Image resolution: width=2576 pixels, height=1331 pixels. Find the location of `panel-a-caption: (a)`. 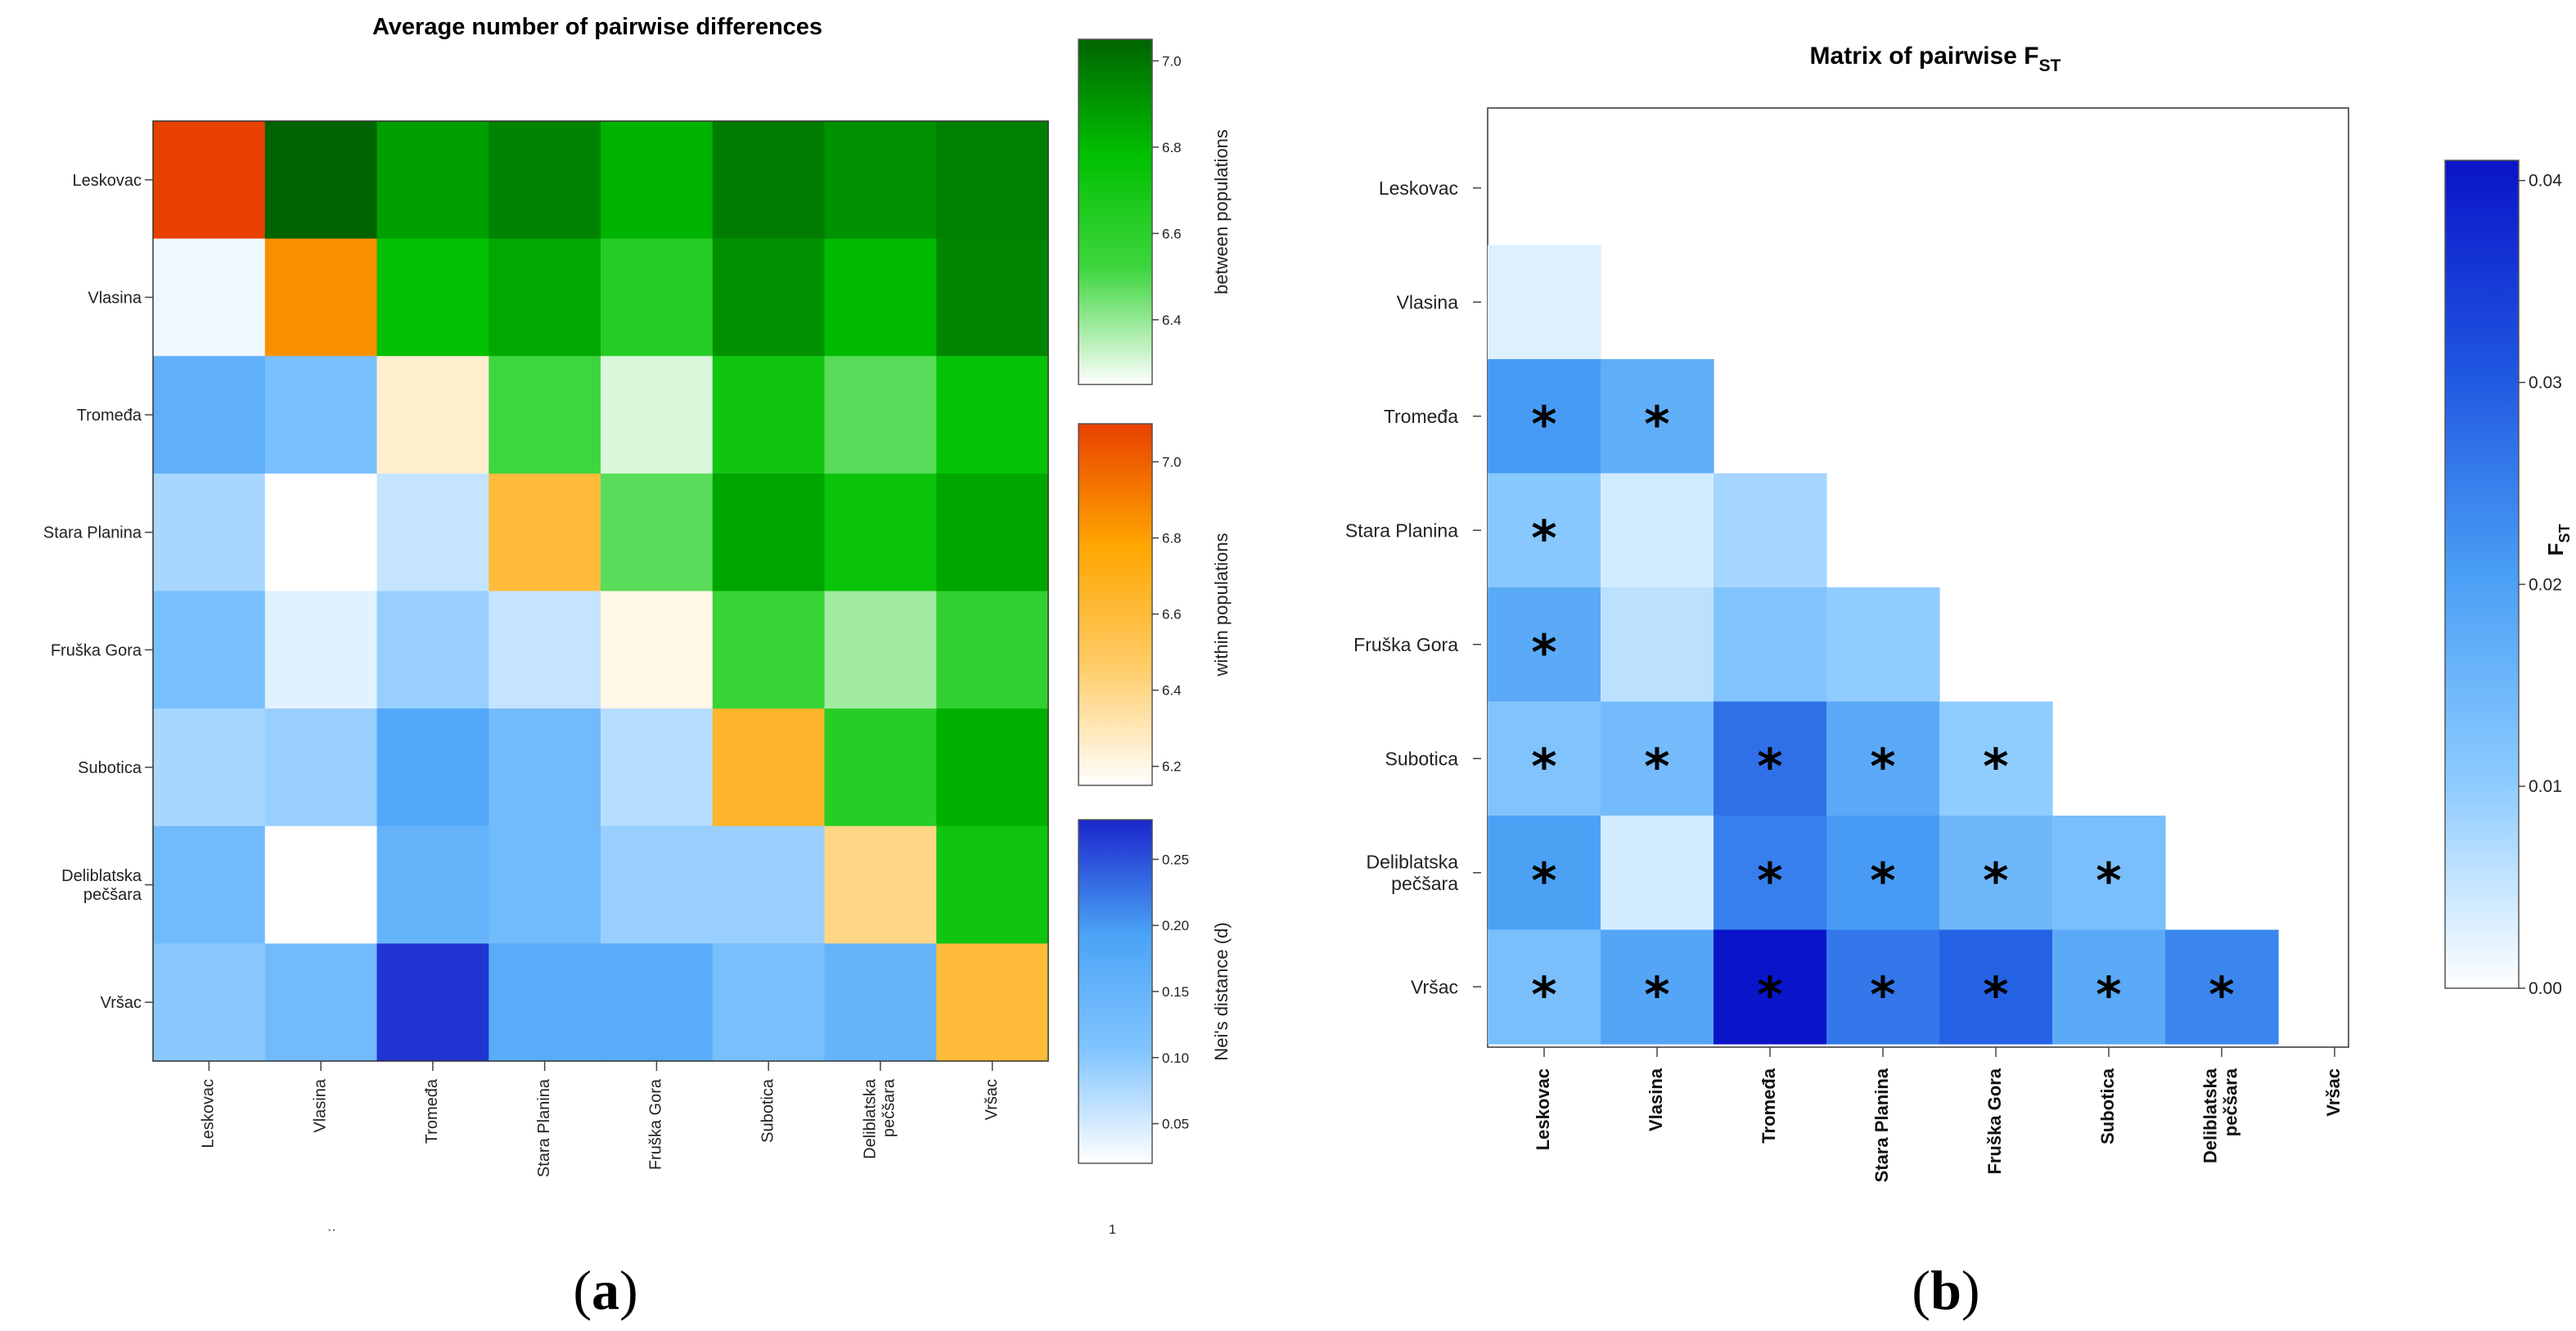

panel-a-caption: (a) is located at coordinates (605, 1290).